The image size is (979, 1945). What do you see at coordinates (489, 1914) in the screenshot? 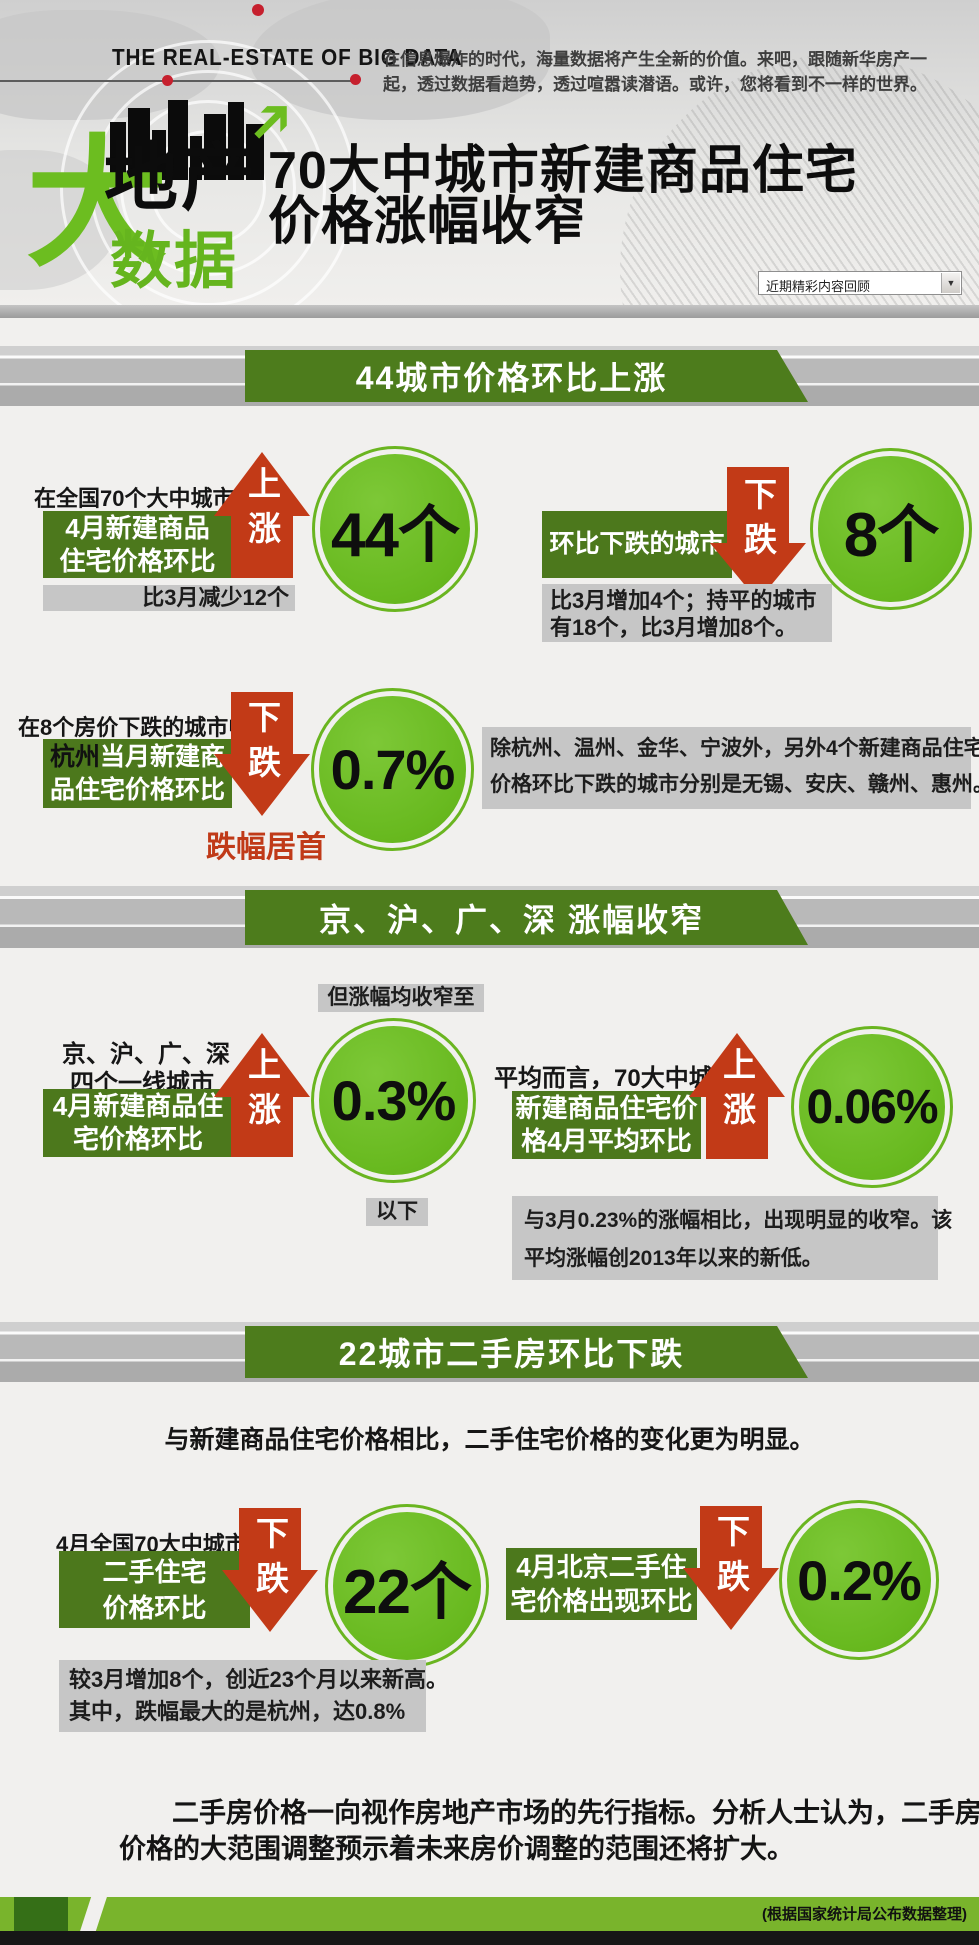
I see `footer-bar` at bounding box center [489, 1914].